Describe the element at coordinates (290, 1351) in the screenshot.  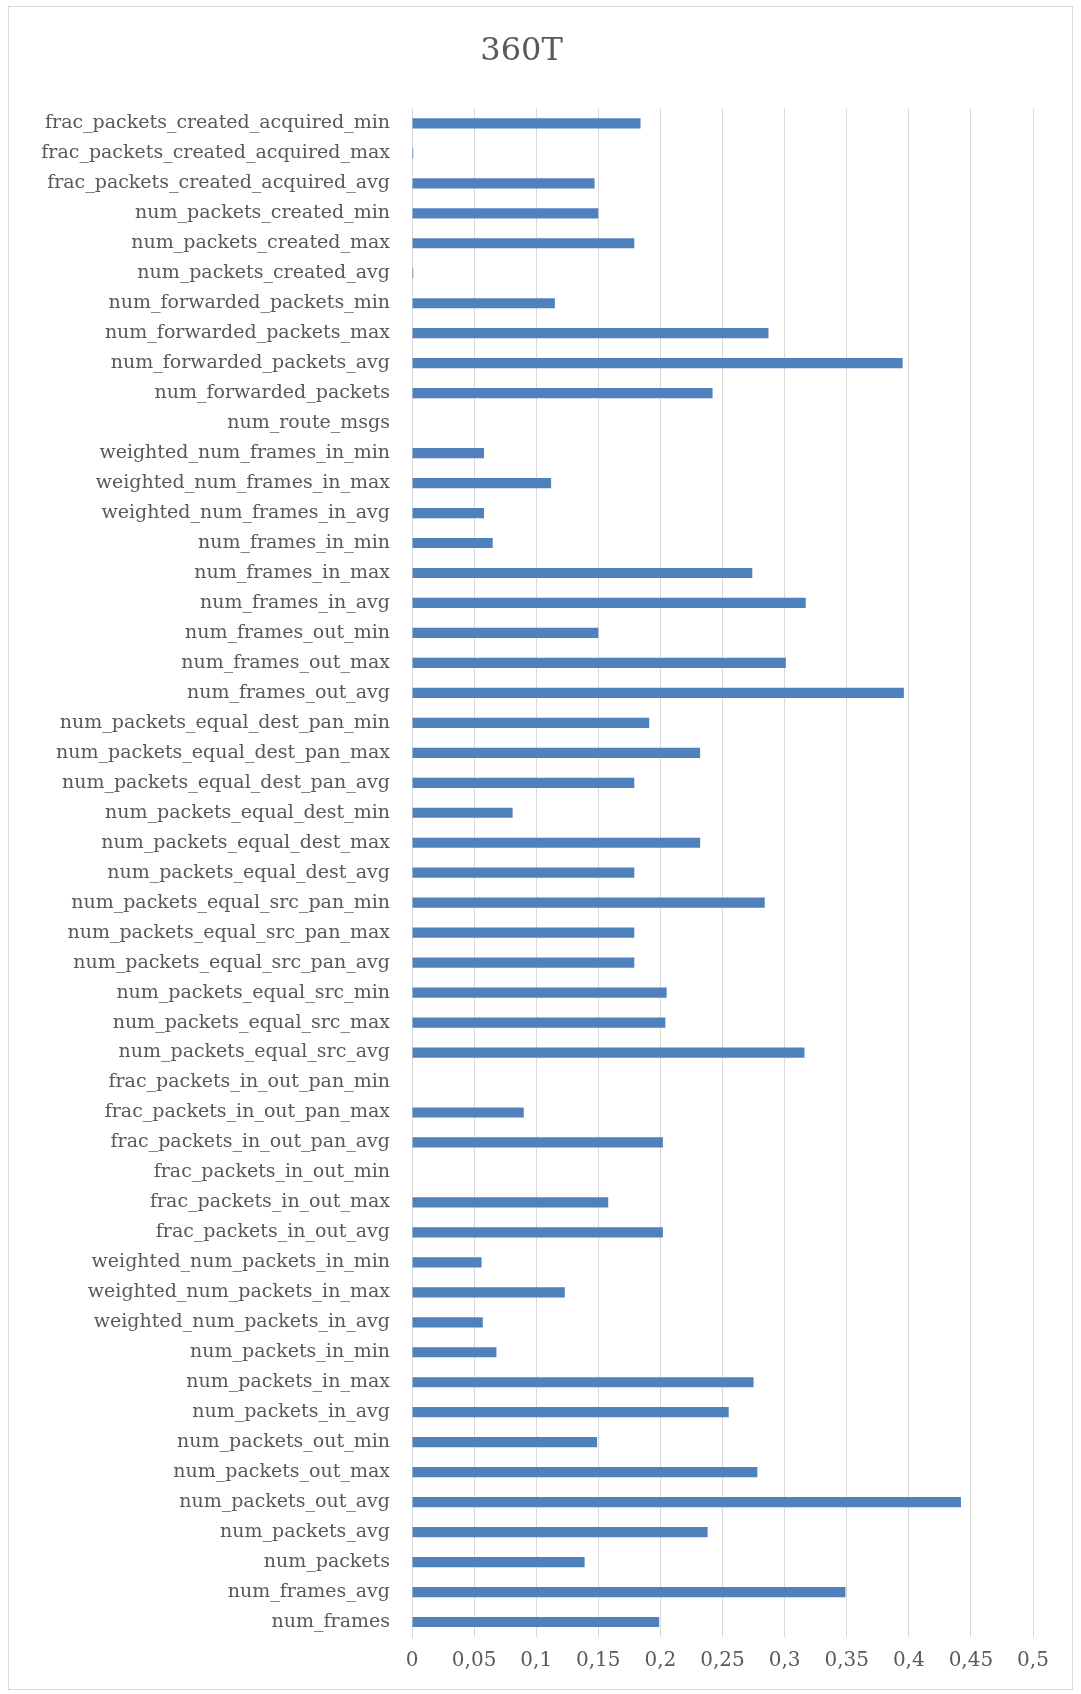
I see `y-tick-label: num_packets_in_min` at that location.